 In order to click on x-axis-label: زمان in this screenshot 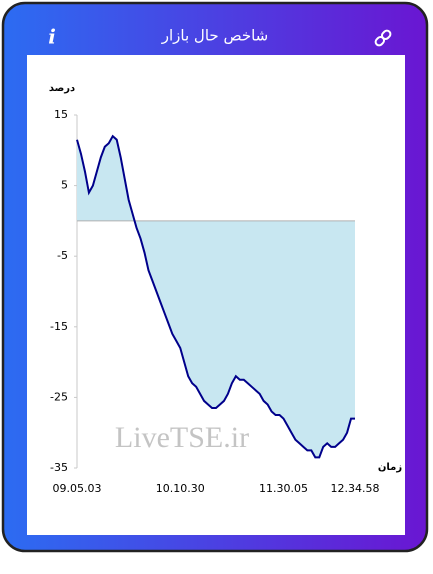, I will do `click(390, 467)`.